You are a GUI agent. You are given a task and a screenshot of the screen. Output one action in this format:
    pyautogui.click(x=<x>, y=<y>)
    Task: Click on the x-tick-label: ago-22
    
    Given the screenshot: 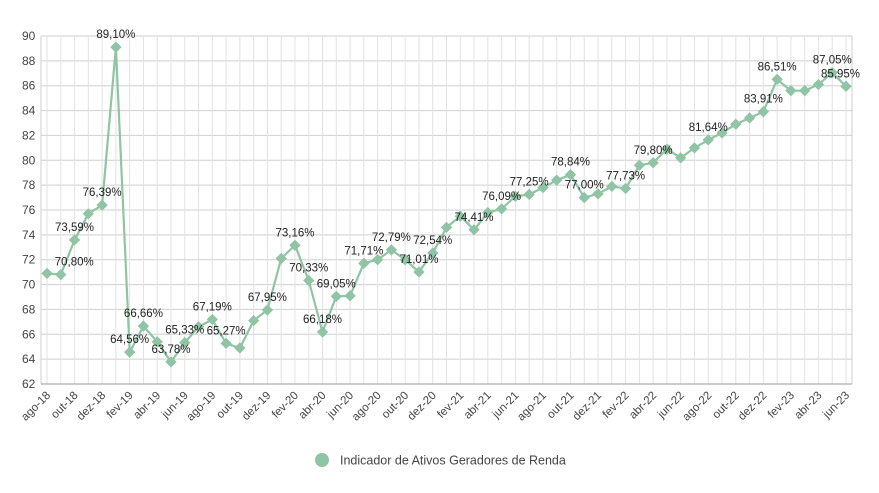 What is the action you would take?
    pyautogui.click(x=698, y=407)
    